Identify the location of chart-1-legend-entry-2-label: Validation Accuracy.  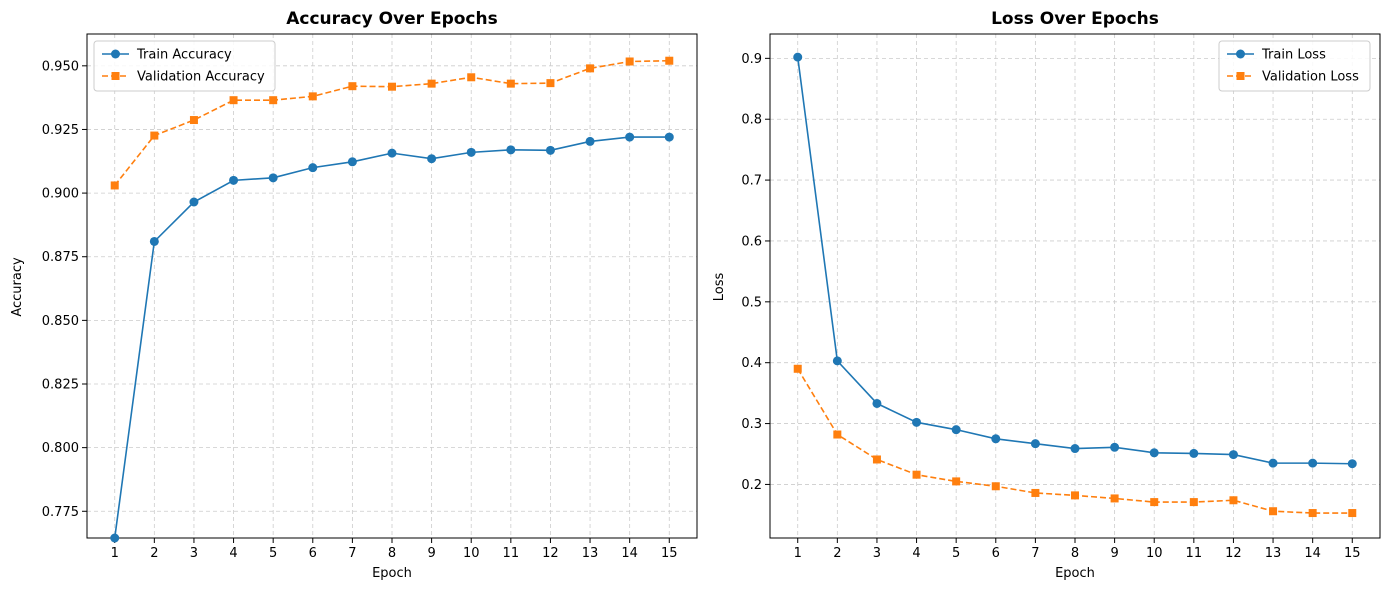
(201, 77).